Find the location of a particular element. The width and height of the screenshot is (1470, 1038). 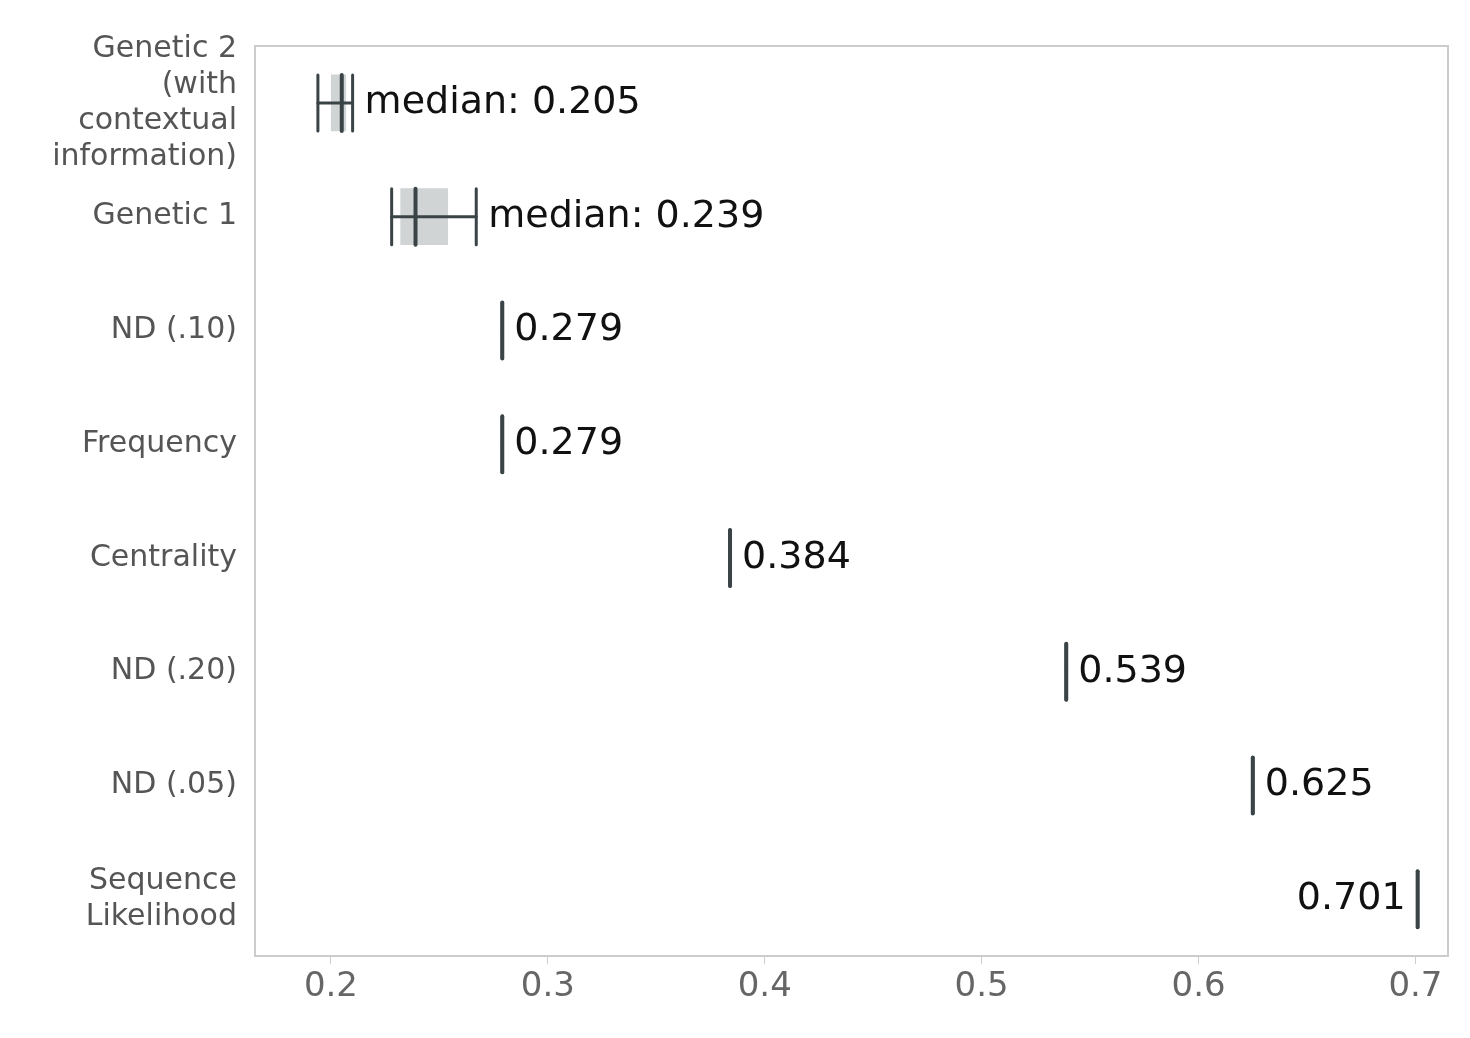

text: 0.625 is located at coordinates (1319, 782).